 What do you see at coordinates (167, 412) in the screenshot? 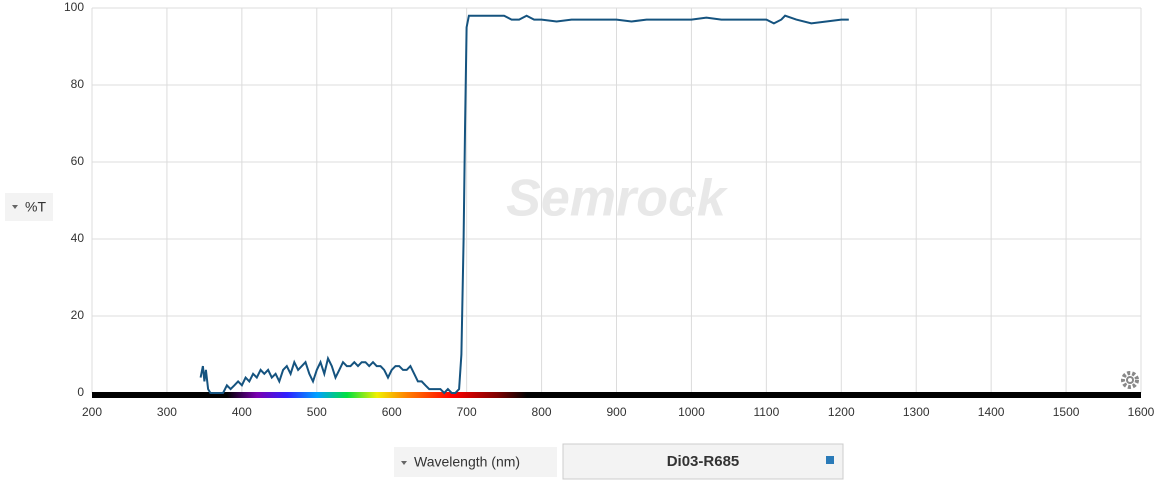
I see `x-tick-label: 300` at bounding box center [167, 412].